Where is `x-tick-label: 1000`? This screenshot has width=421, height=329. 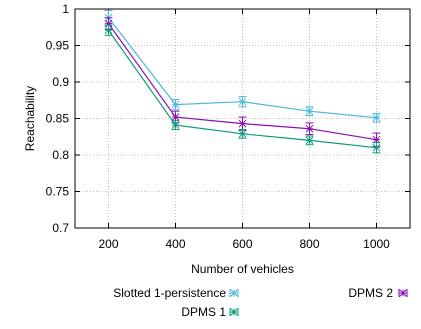 x-tick-label: 1000 is located at coordinates (376, 244).